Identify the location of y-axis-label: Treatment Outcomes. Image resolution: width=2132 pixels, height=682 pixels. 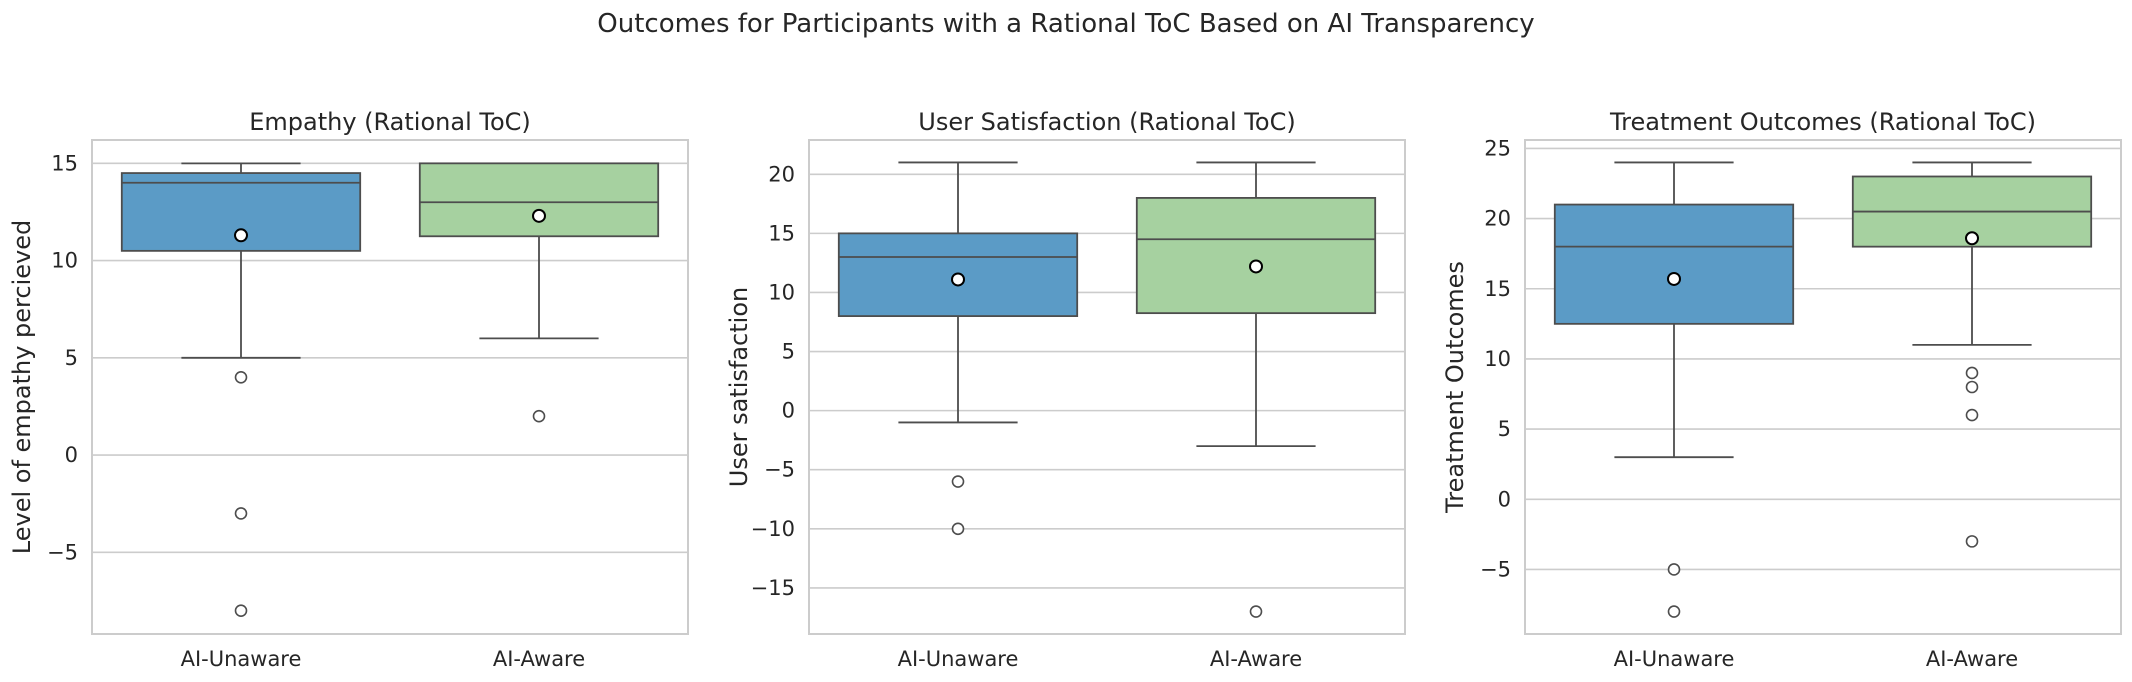
(1455, 387).